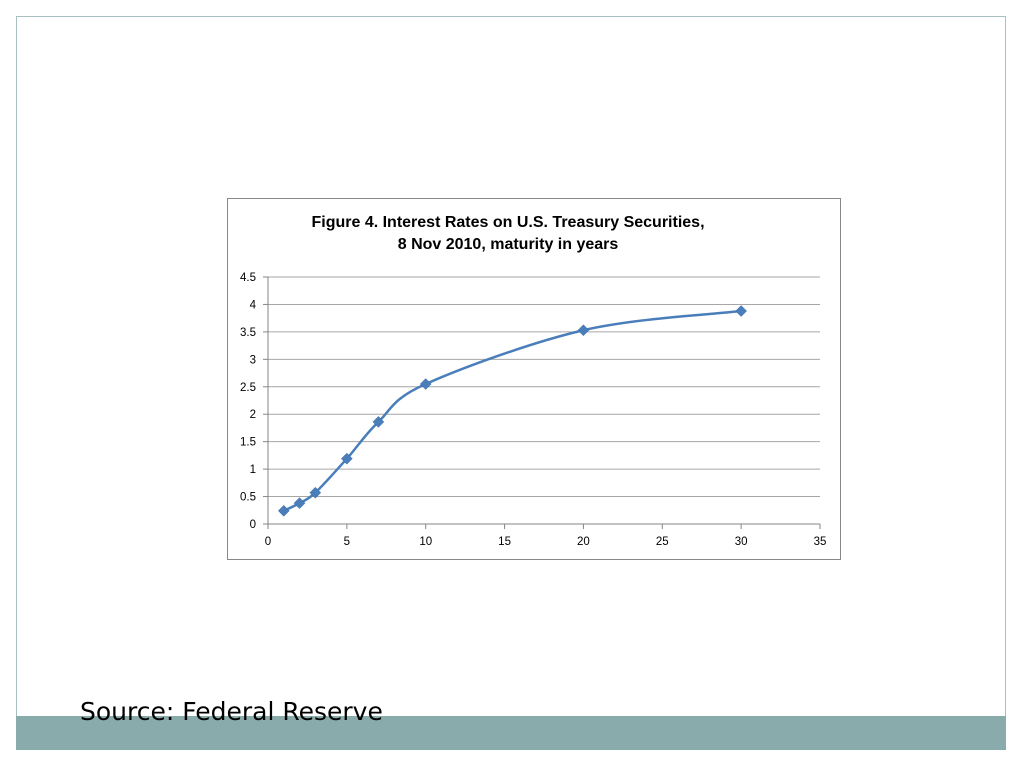 Image resolution: width=1024 pixels, height=768 pixels. Describe the element at coordinates (253, 470) in the screenshot. I see `y-tick-label: 1` at that location.